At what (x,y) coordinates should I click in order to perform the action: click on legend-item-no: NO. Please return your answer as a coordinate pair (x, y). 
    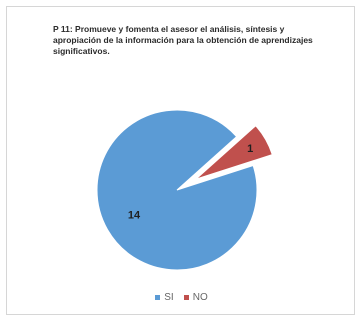
    Looking at the image, I should click on (195, 297).